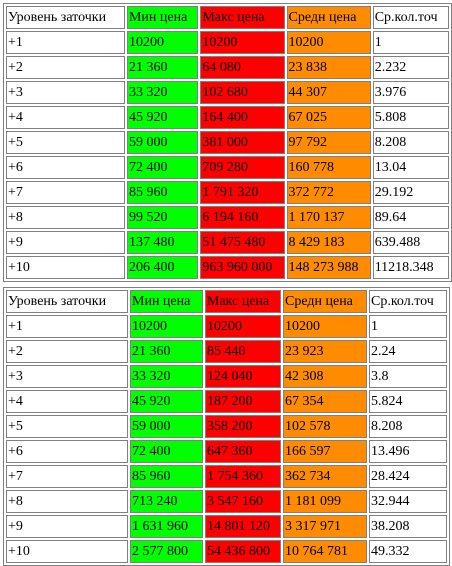  What do you see at coordinates (65, 267) in the screenshot?
I see `cell-level: +10` at bounding box center [65, 267].